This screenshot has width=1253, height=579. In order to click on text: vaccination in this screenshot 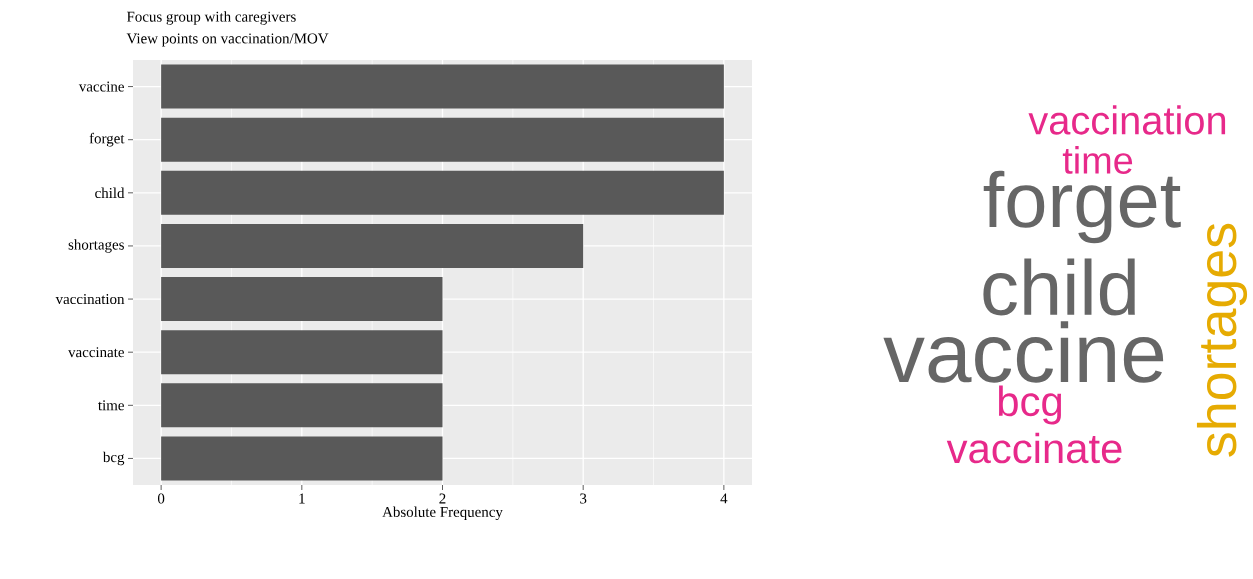, I will do `click(1127, 120)`.